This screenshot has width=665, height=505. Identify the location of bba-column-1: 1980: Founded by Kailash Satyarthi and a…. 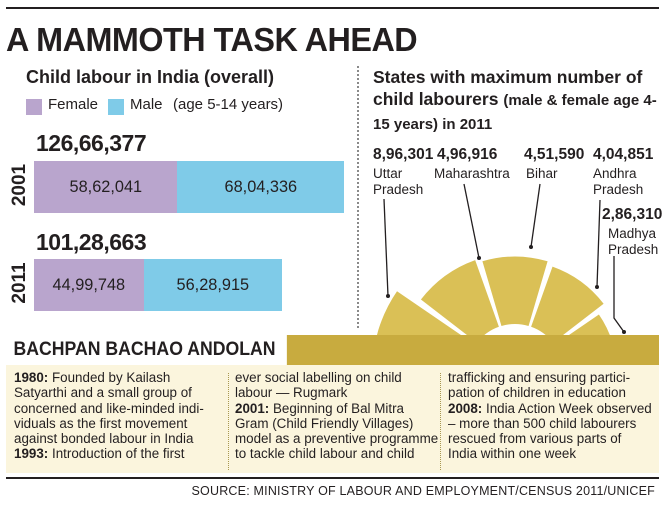
(124, 416).